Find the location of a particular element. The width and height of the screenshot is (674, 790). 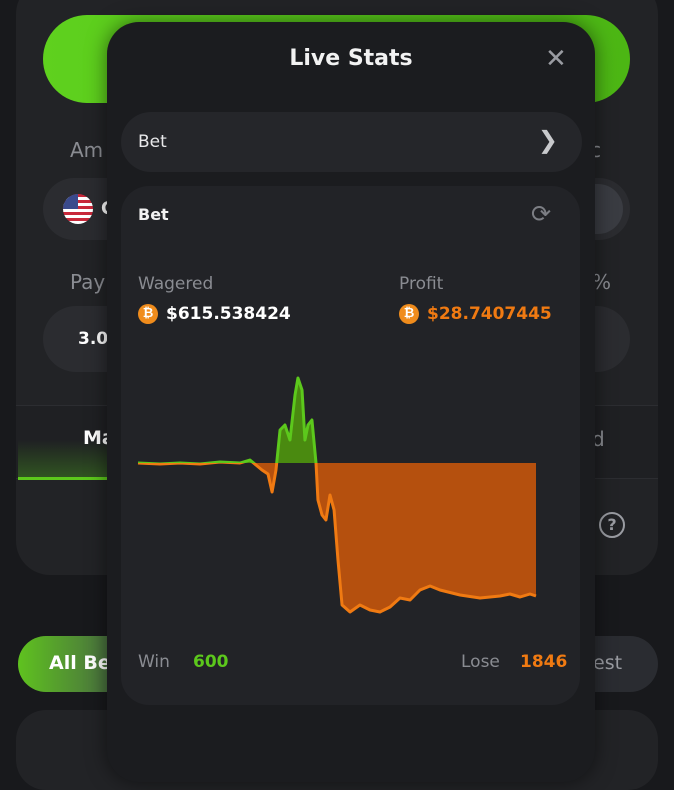

chevron-right-icon: ❯ is located at coordinates (548, 140).